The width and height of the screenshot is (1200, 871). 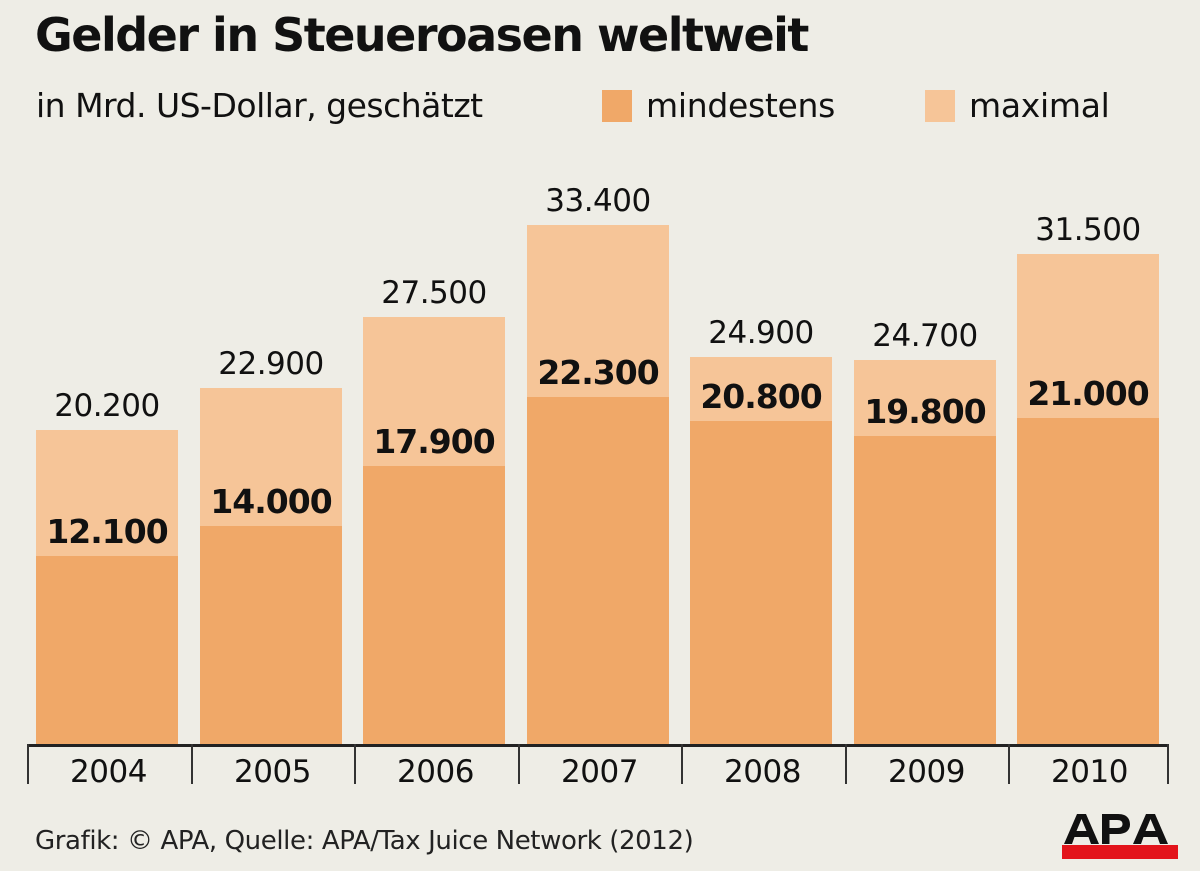 What do you see at coordinates (940, 105) in the screenshot?
I see `legend-swatch-maximal-icon` at bounding box center [940, 105].